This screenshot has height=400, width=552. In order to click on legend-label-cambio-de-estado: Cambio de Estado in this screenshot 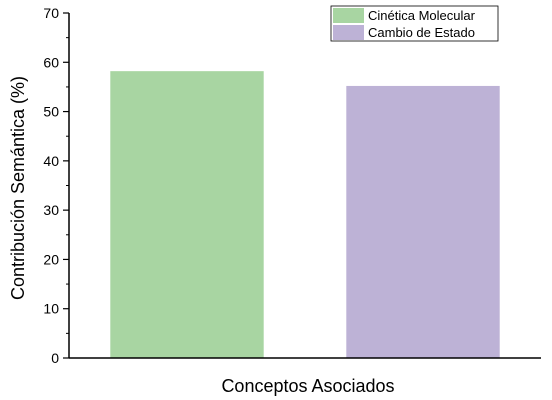, I will do `click(421, 32)`.